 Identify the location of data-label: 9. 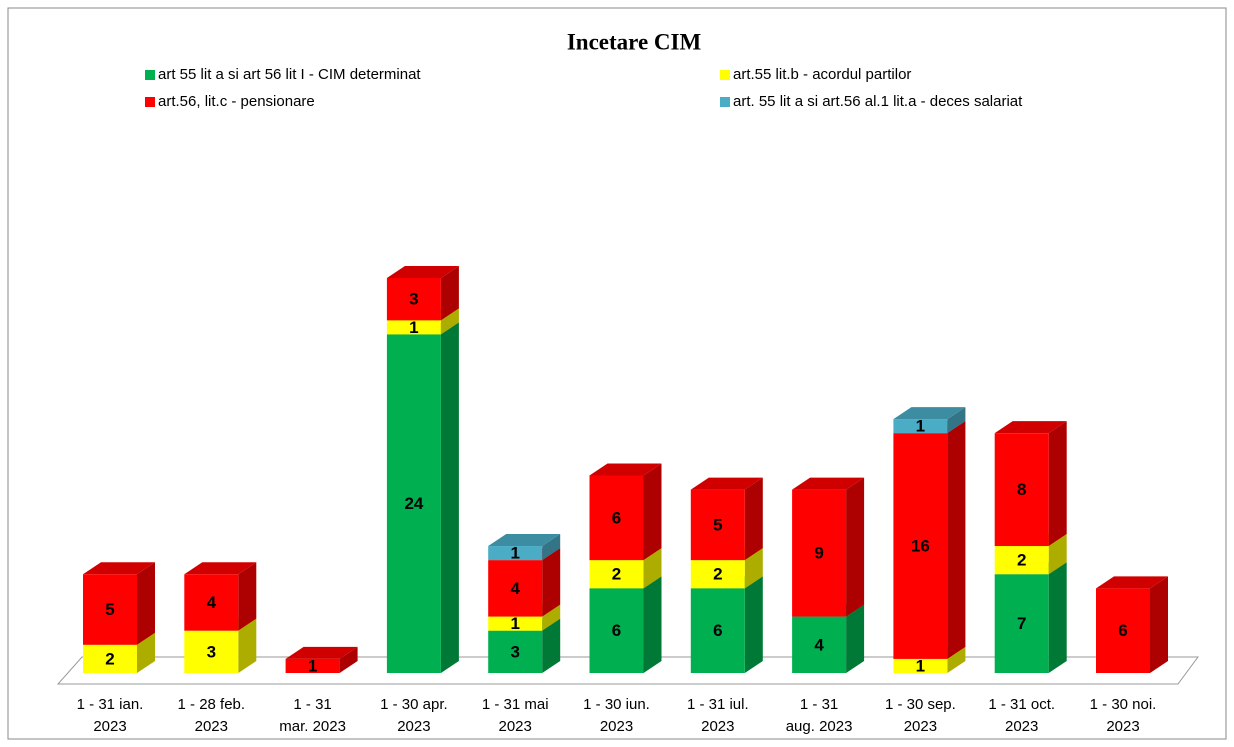
(818, 553).